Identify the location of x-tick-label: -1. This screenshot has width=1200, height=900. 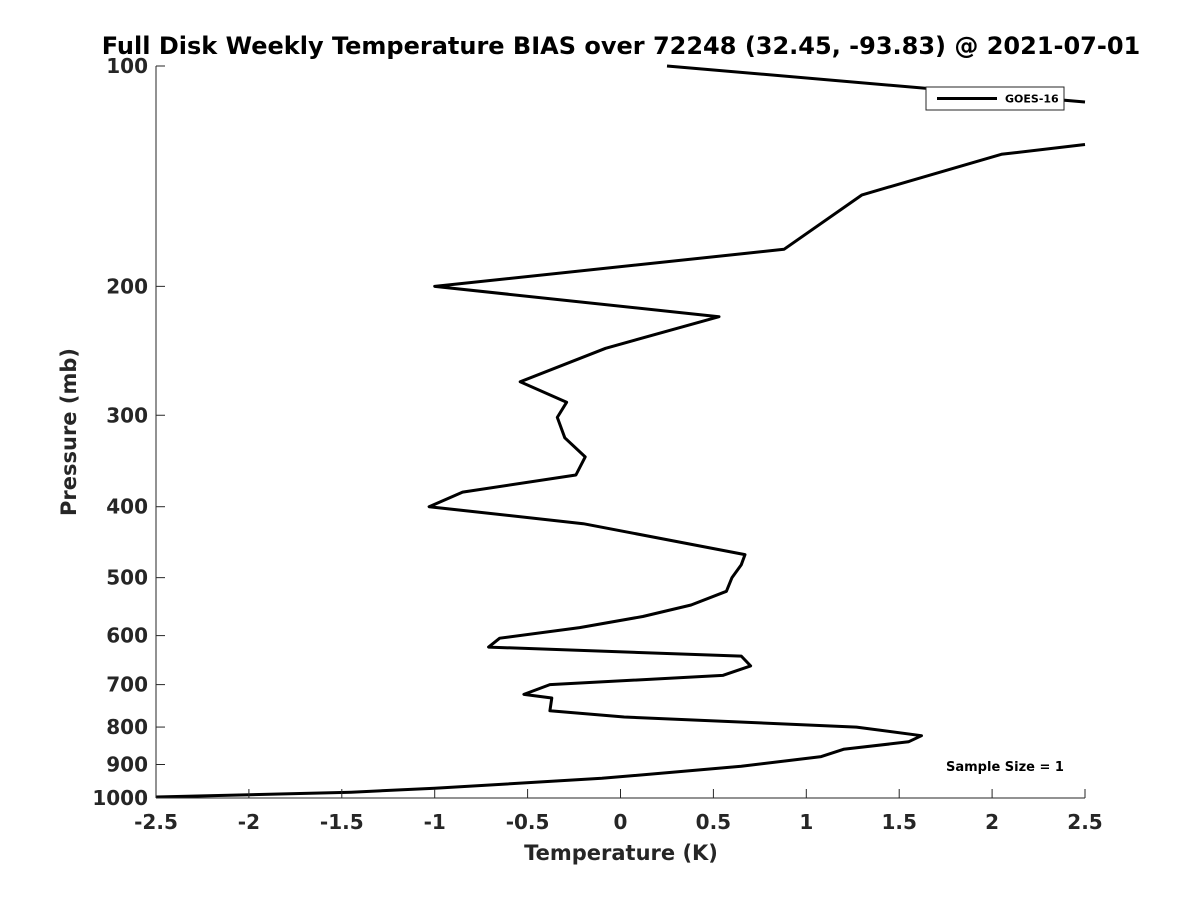
(435, 822).